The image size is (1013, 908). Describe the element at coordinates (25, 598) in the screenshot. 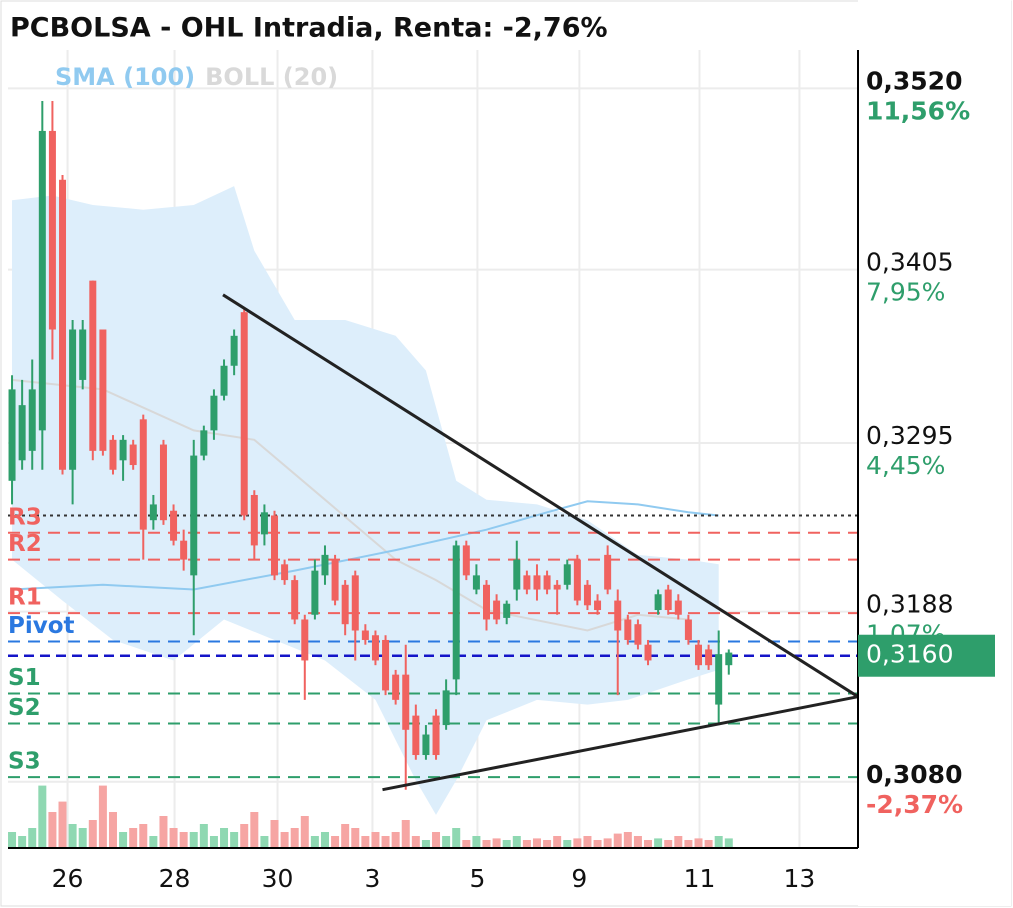

I see `level-label: R1` at that location.